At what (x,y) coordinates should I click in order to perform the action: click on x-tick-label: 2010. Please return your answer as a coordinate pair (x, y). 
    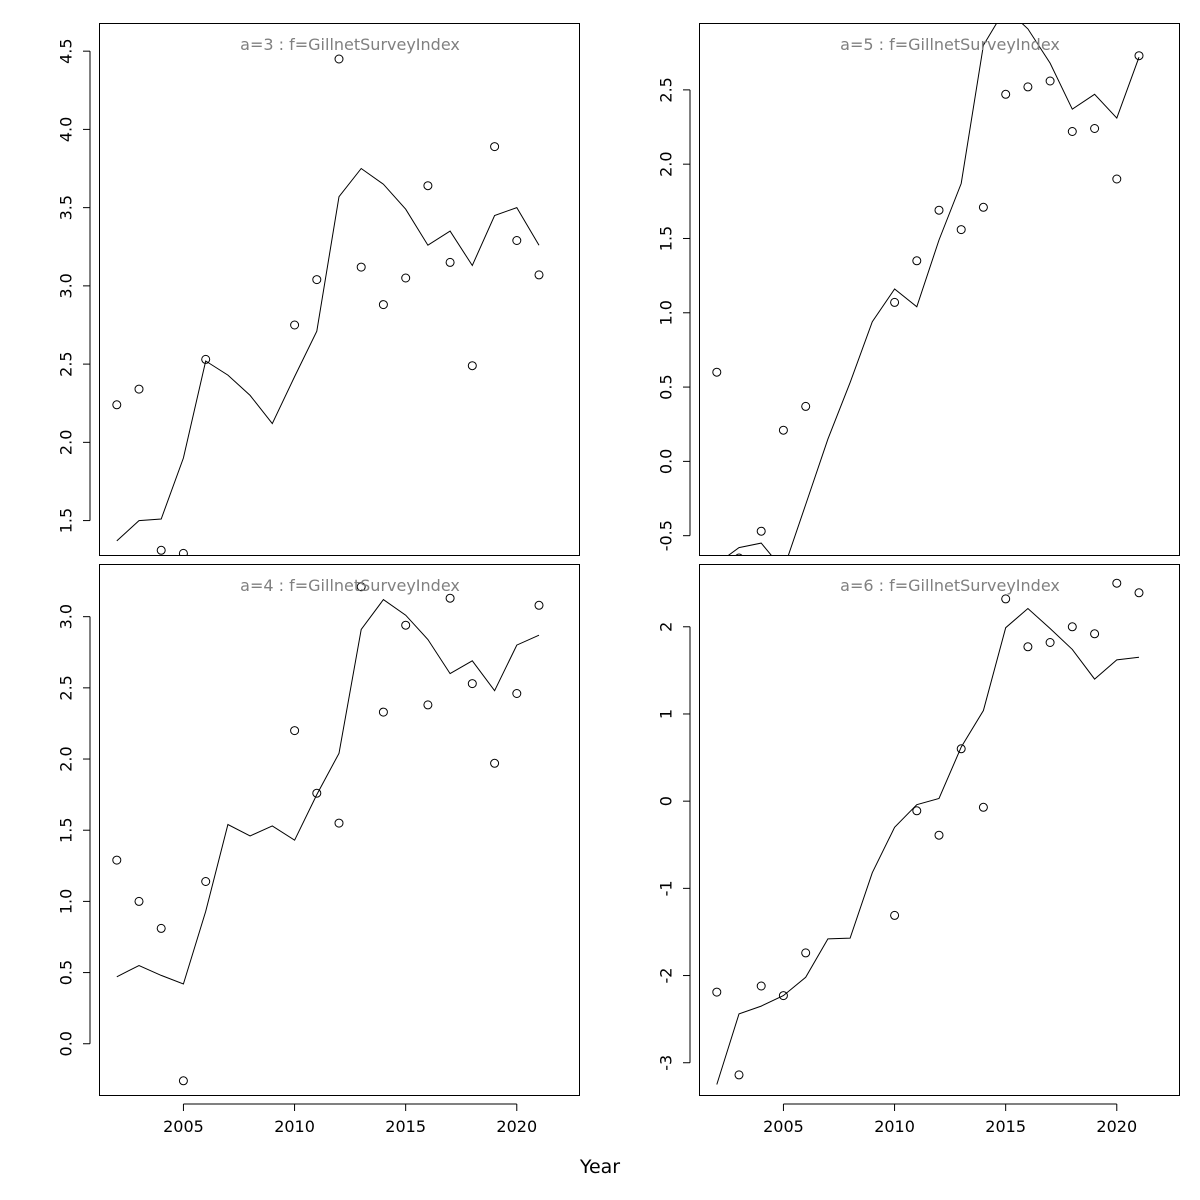
    Looking at the image, I should click on (894, 1126).